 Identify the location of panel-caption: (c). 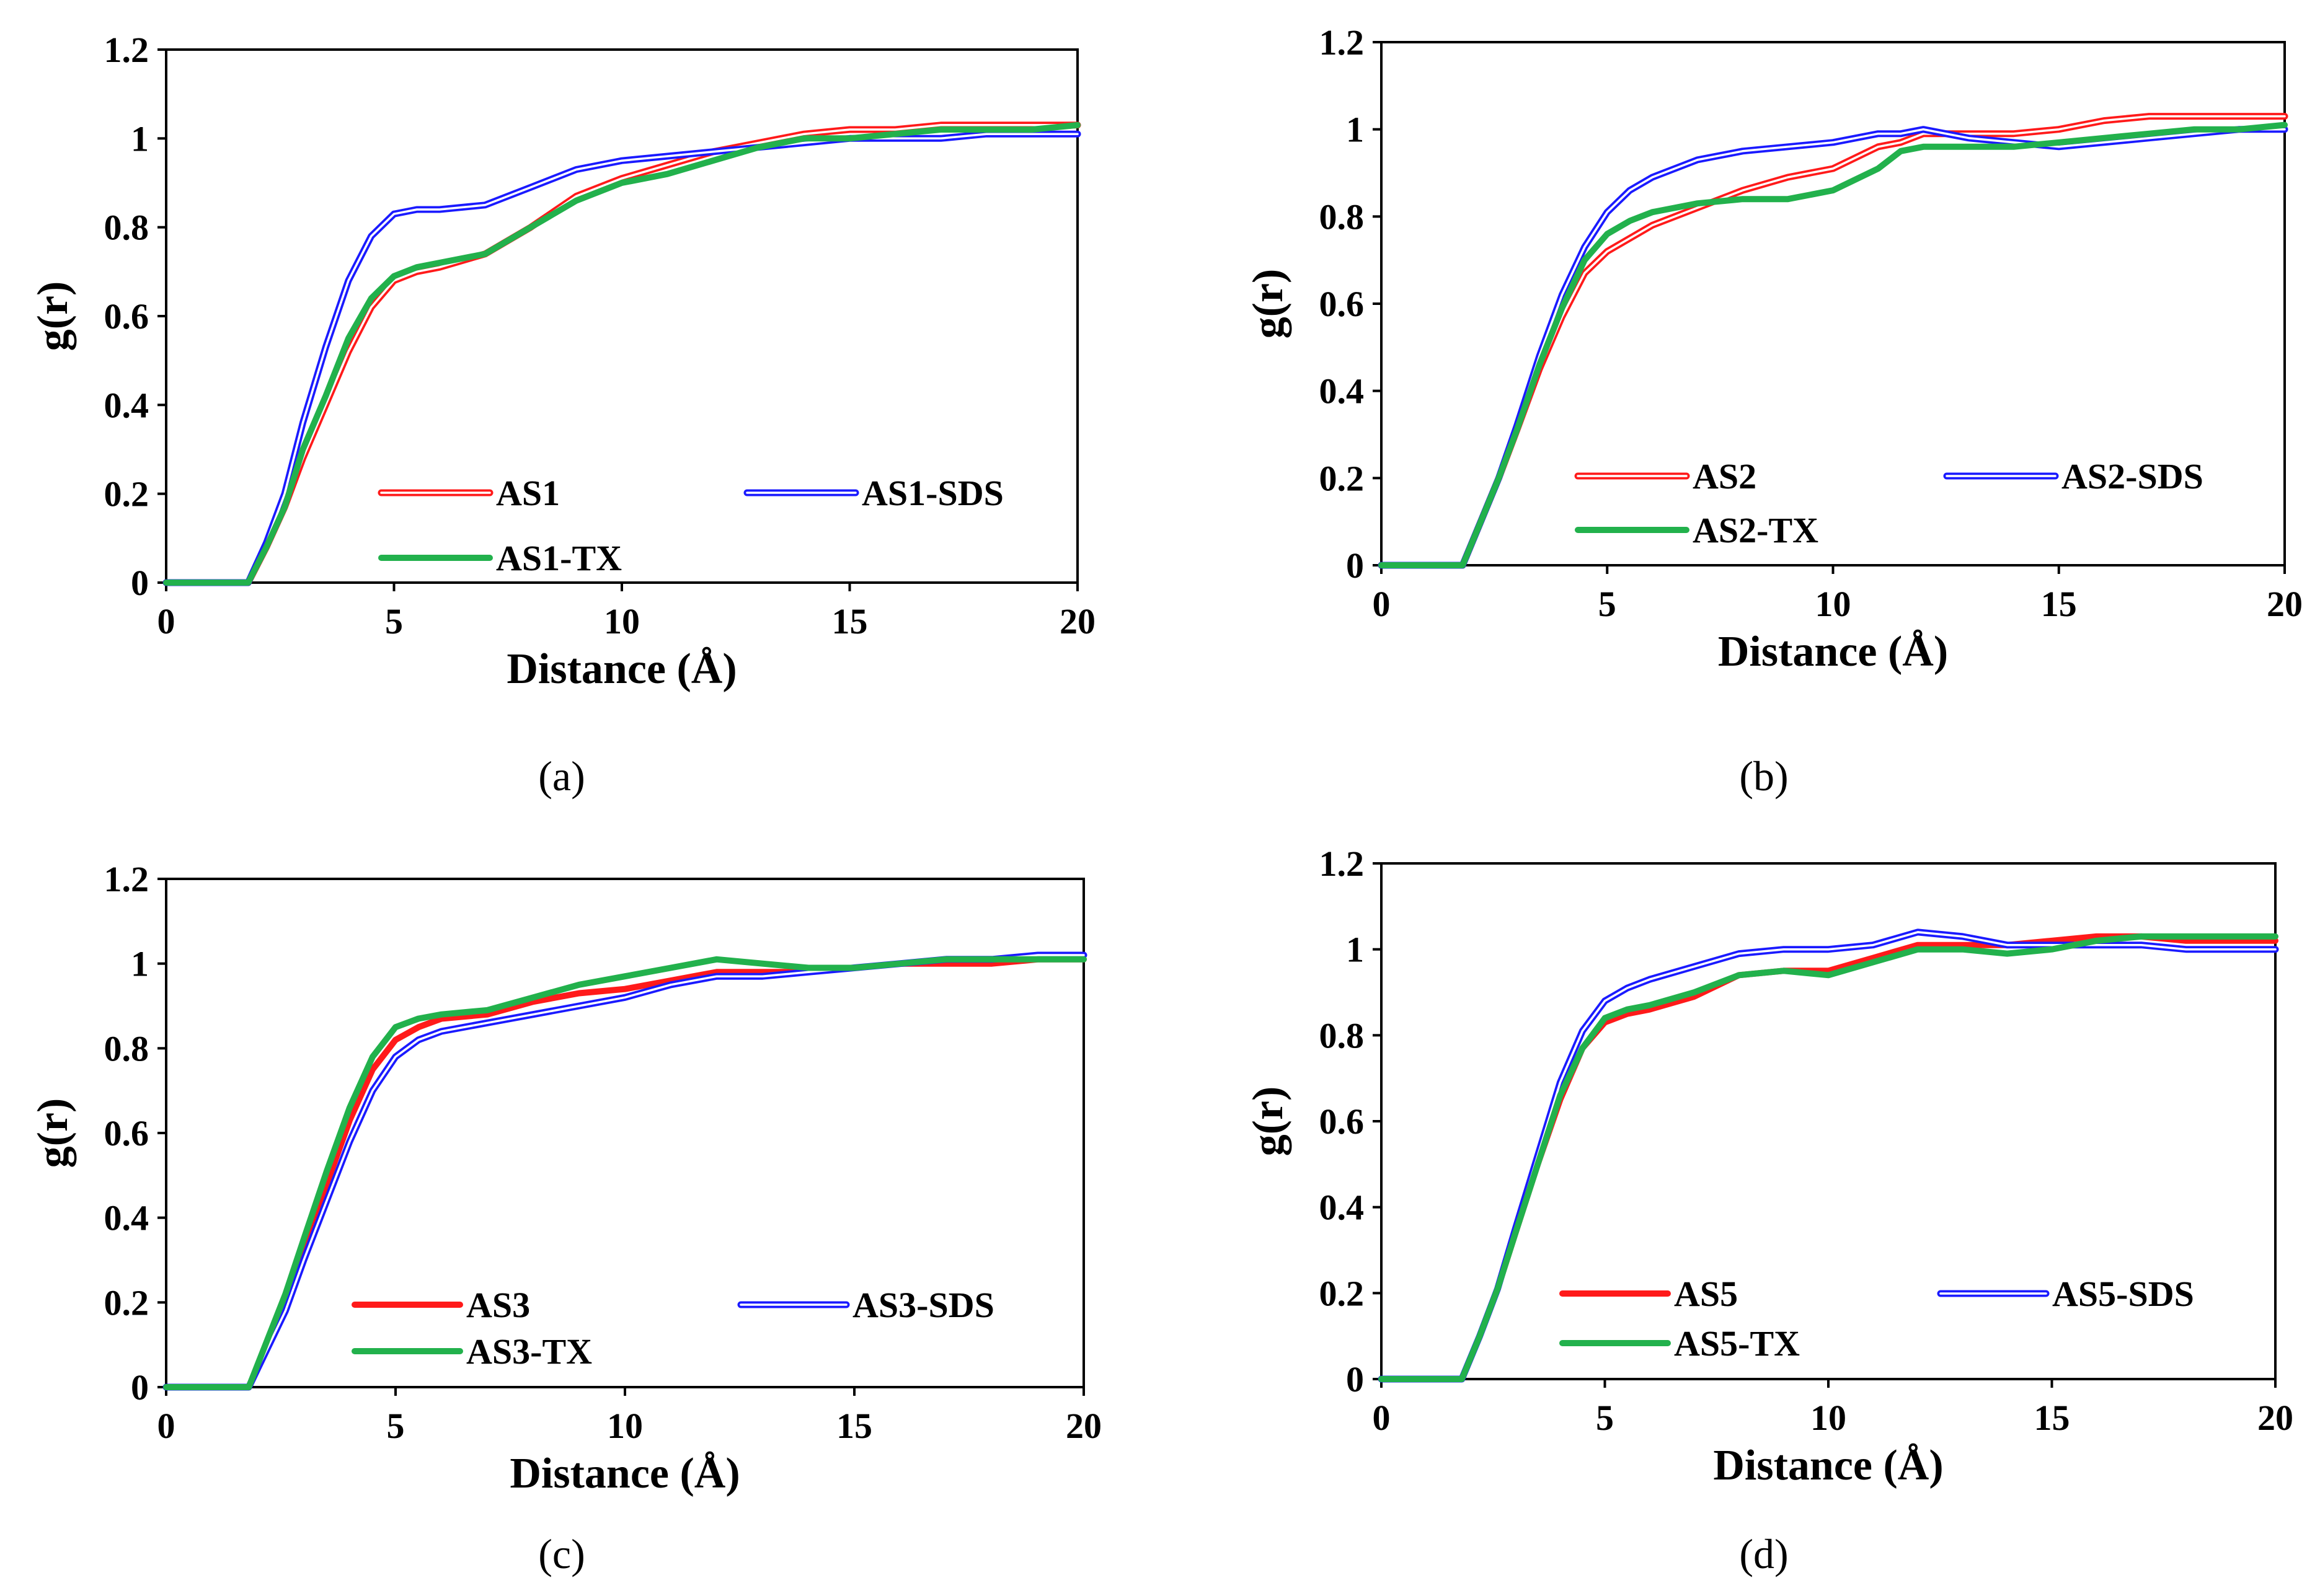
(561, 1553).